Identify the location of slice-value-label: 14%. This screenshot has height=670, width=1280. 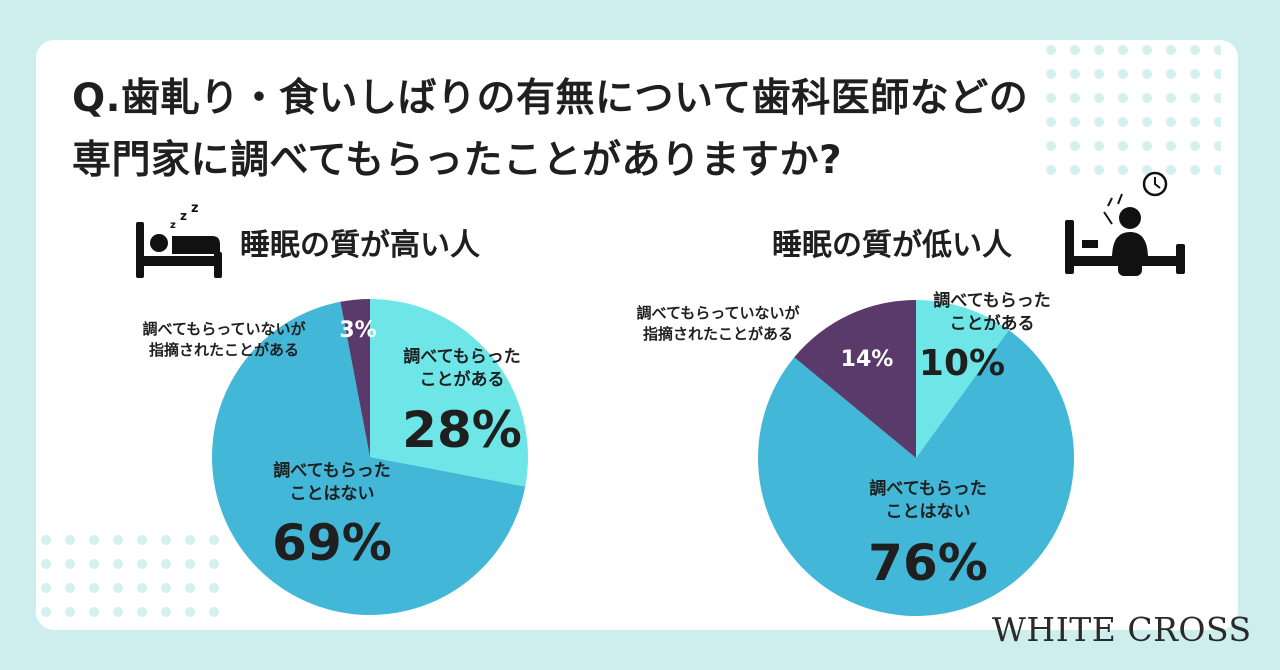
(867, 359).